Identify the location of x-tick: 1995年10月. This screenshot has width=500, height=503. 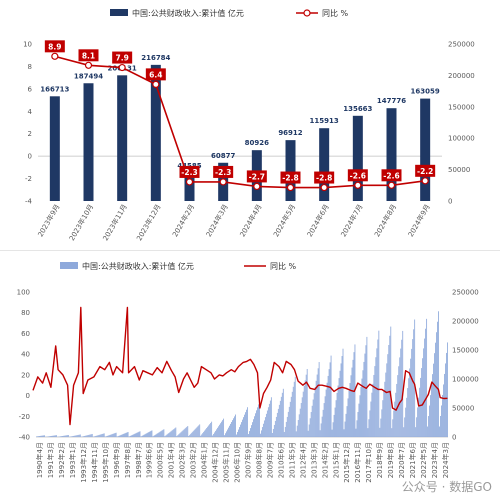
(105, 462).